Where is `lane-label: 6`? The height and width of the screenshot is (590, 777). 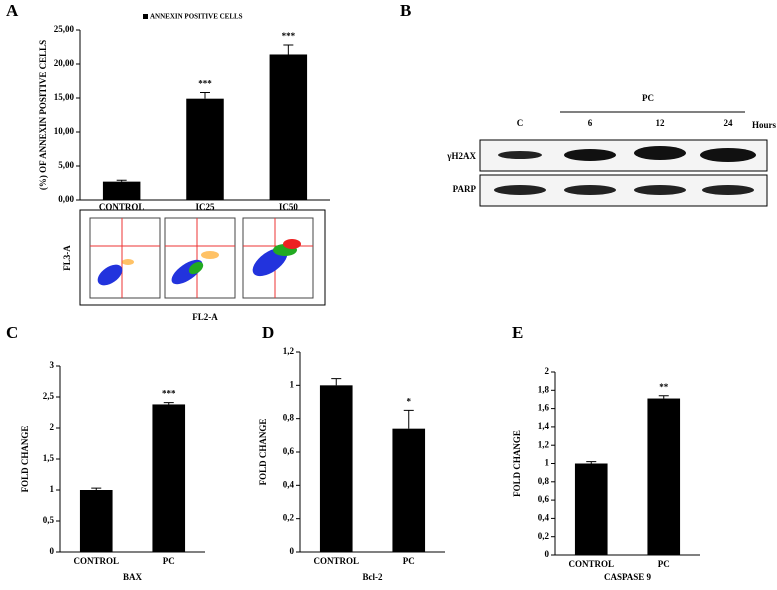 lane-label: 6 is located at coordinates (590, 123).